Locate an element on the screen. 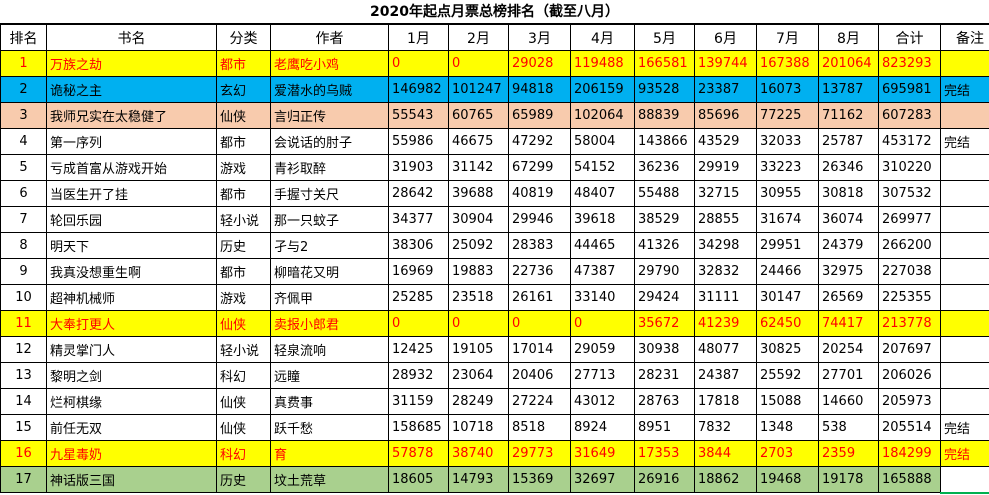 Image resolution: width=989 pixels, height=495 pixels. table-cell: 31159 is located at coordinates (418, 401).